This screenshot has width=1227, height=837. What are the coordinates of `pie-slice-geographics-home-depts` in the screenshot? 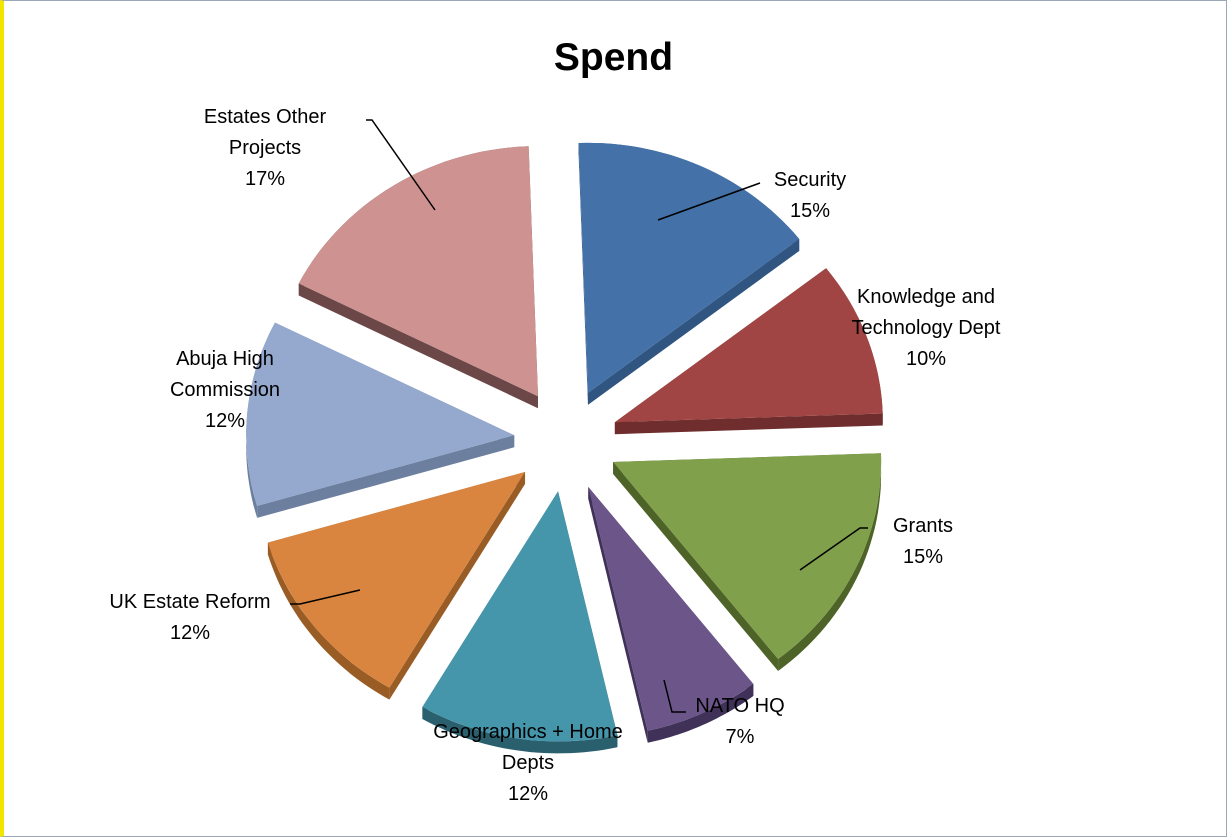 It's located at (520, 616).